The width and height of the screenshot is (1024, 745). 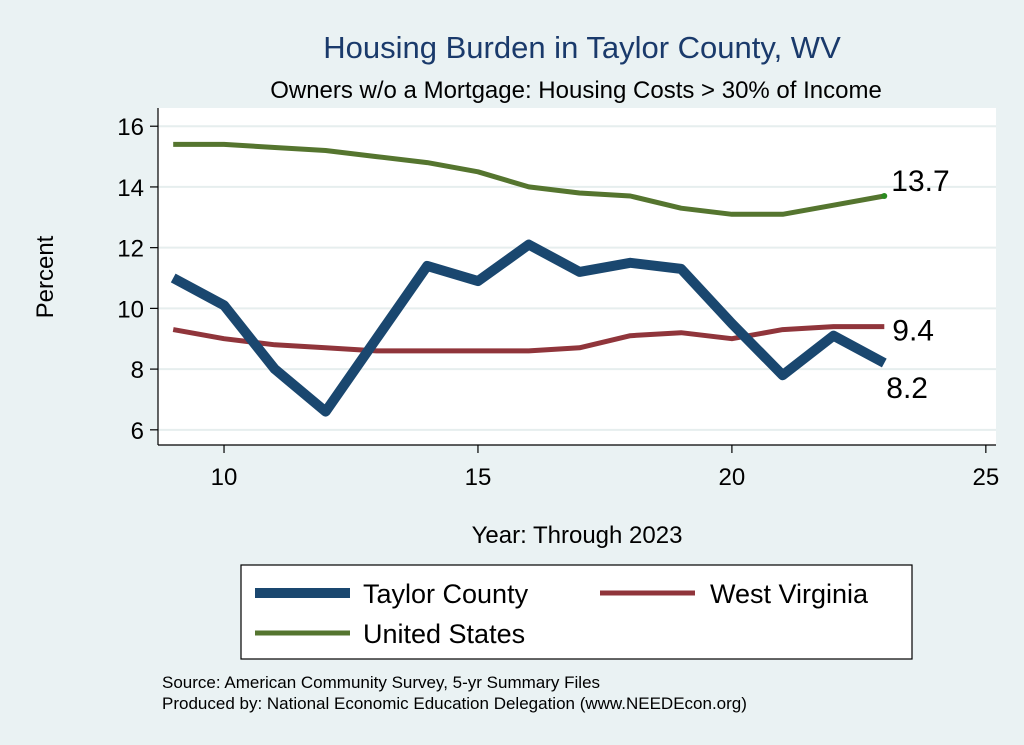 I want to click on x-tick-label: 25, so click(x=985, y=477).